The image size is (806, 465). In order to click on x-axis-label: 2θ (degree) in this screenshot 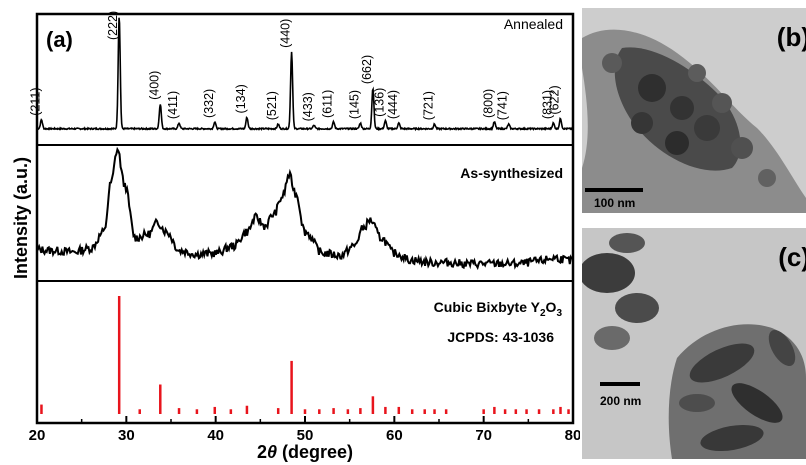, I will do `click(305, 452)`.